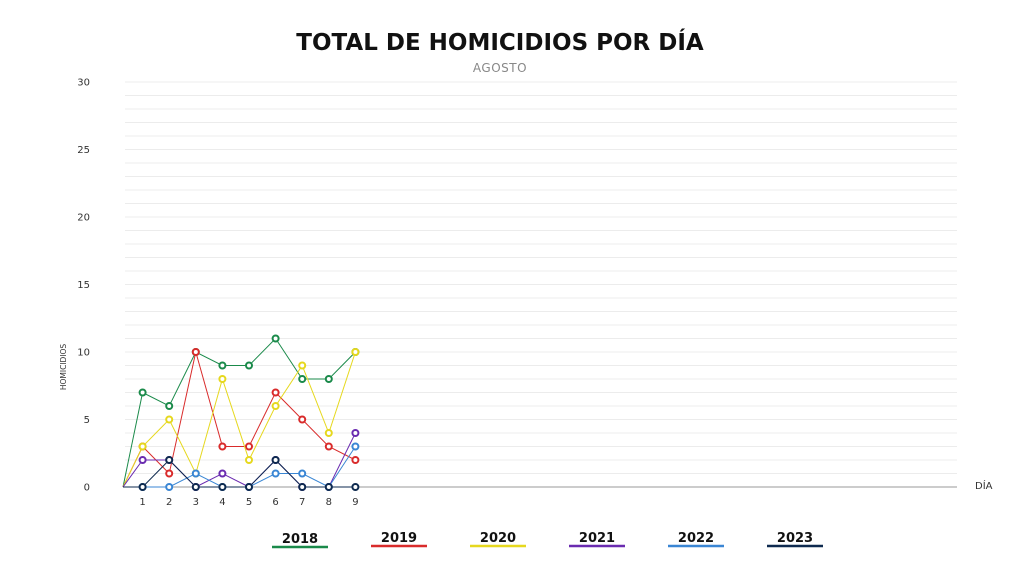 The image size is (1024, 576). Describe the element at coordinates (302, 502) in the screenshot. I see `x-tick-label: 7` at that location.